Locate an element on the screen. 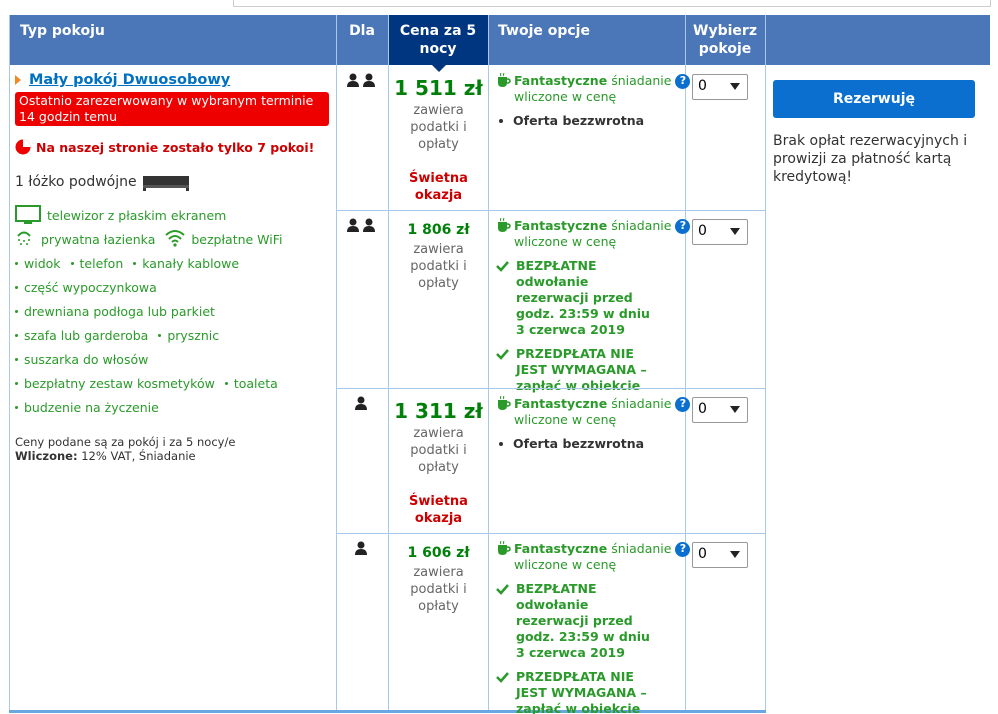 This screenshot has width=998, height=714. price: 1 806 zł is located at coordinates (438, 230).